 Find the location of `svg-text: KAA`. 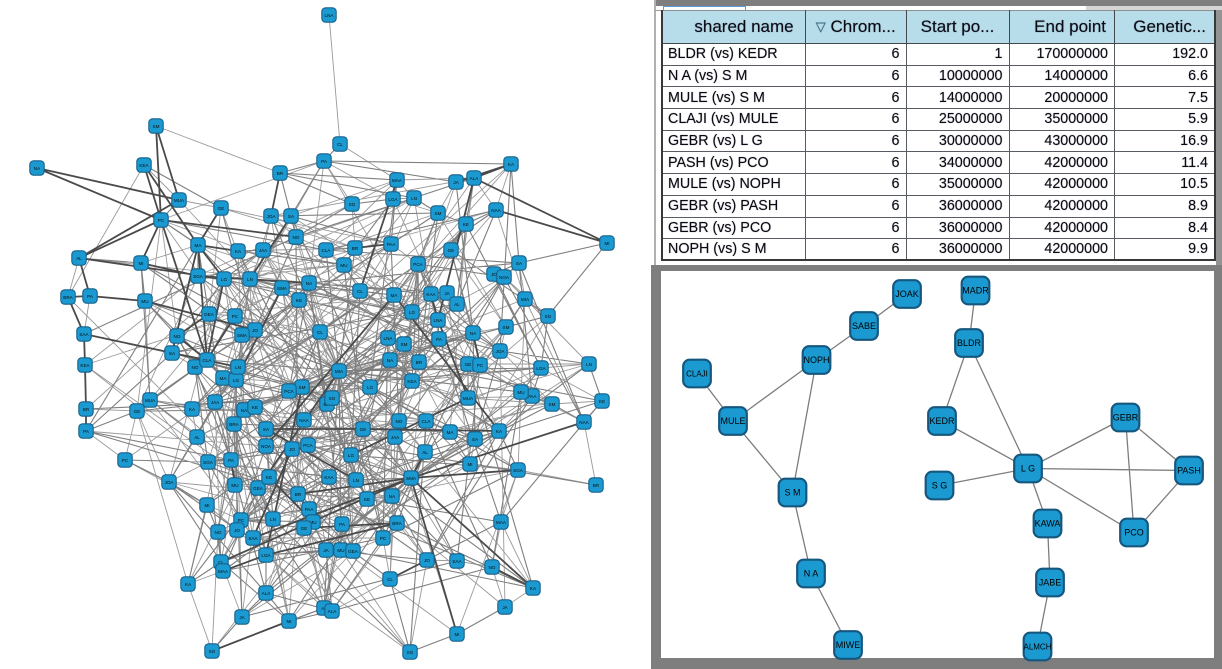

svg-text: KAA is located at coordinates (431, 294).